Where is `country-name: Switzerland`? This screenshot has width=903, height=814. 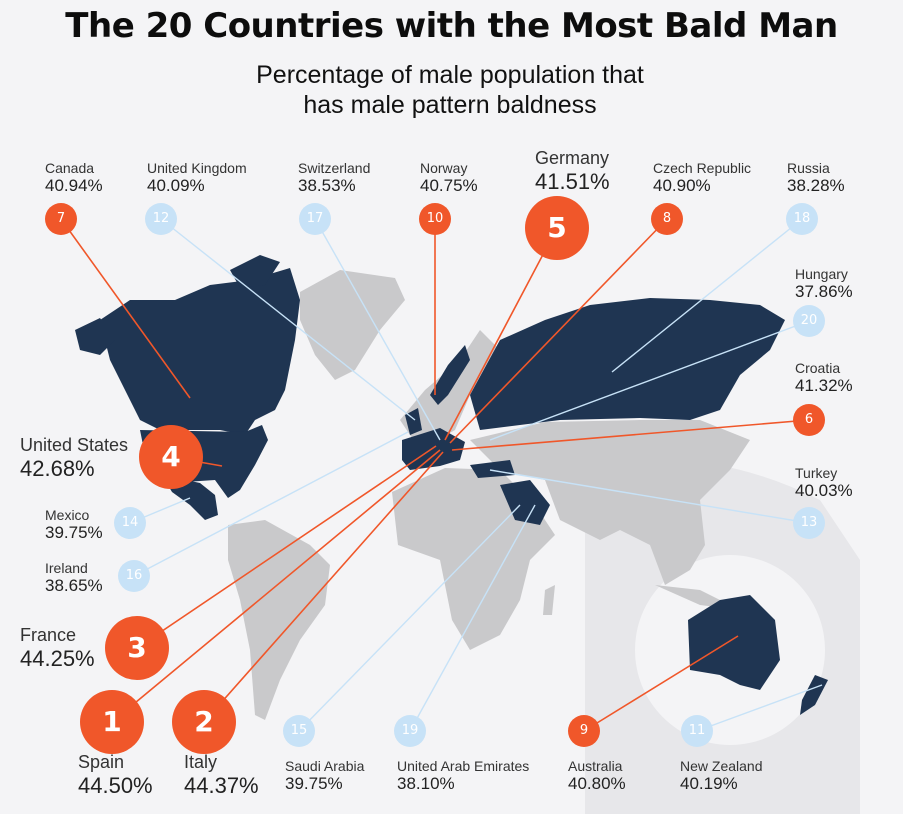 country-name: Switzerland is located at coordinates (334, 168).